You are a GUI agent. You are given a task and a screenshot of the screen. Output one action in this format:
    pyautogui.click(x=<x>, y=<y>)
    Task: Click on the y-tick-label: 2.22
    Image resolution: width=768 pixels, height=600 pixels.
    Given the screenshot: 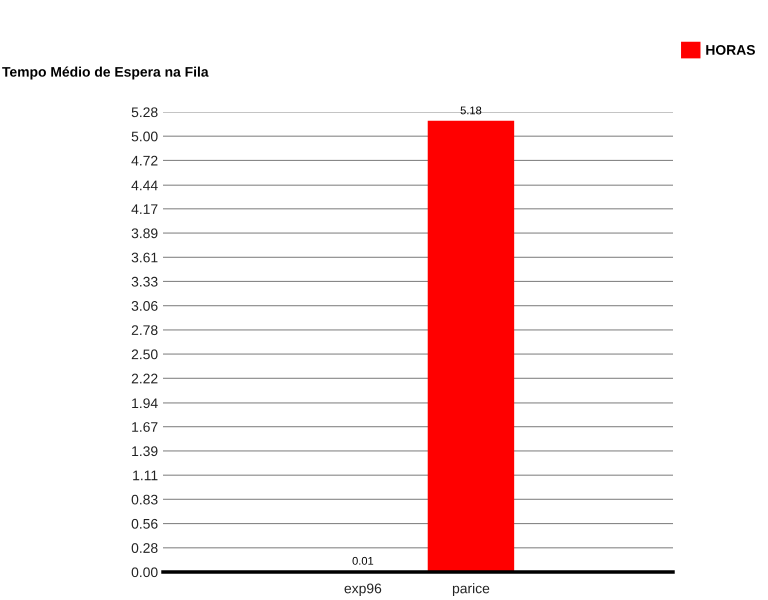 What is the action you would take?
    pyautogui.click(x=145, y=379)
    